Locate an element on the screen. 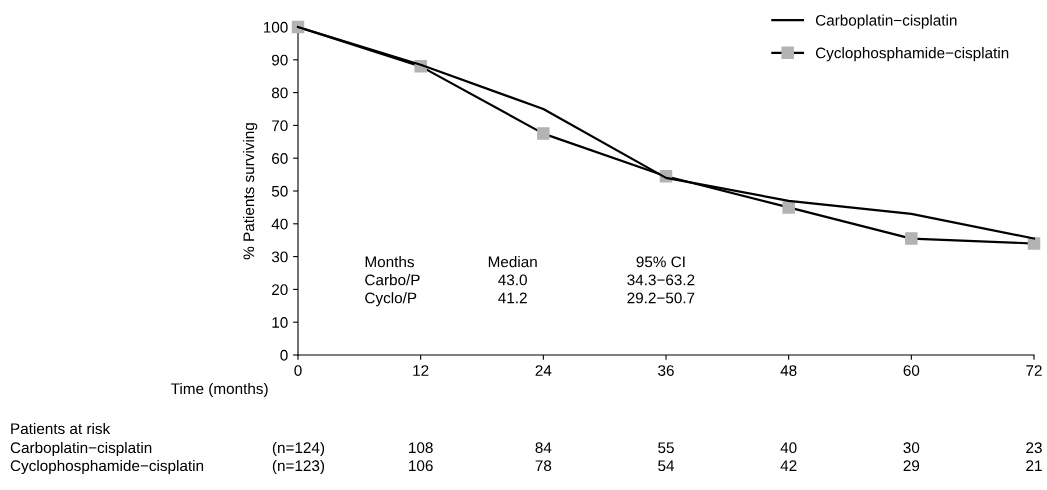  x-tick-label: 48 is located at coordinates (788, 370).